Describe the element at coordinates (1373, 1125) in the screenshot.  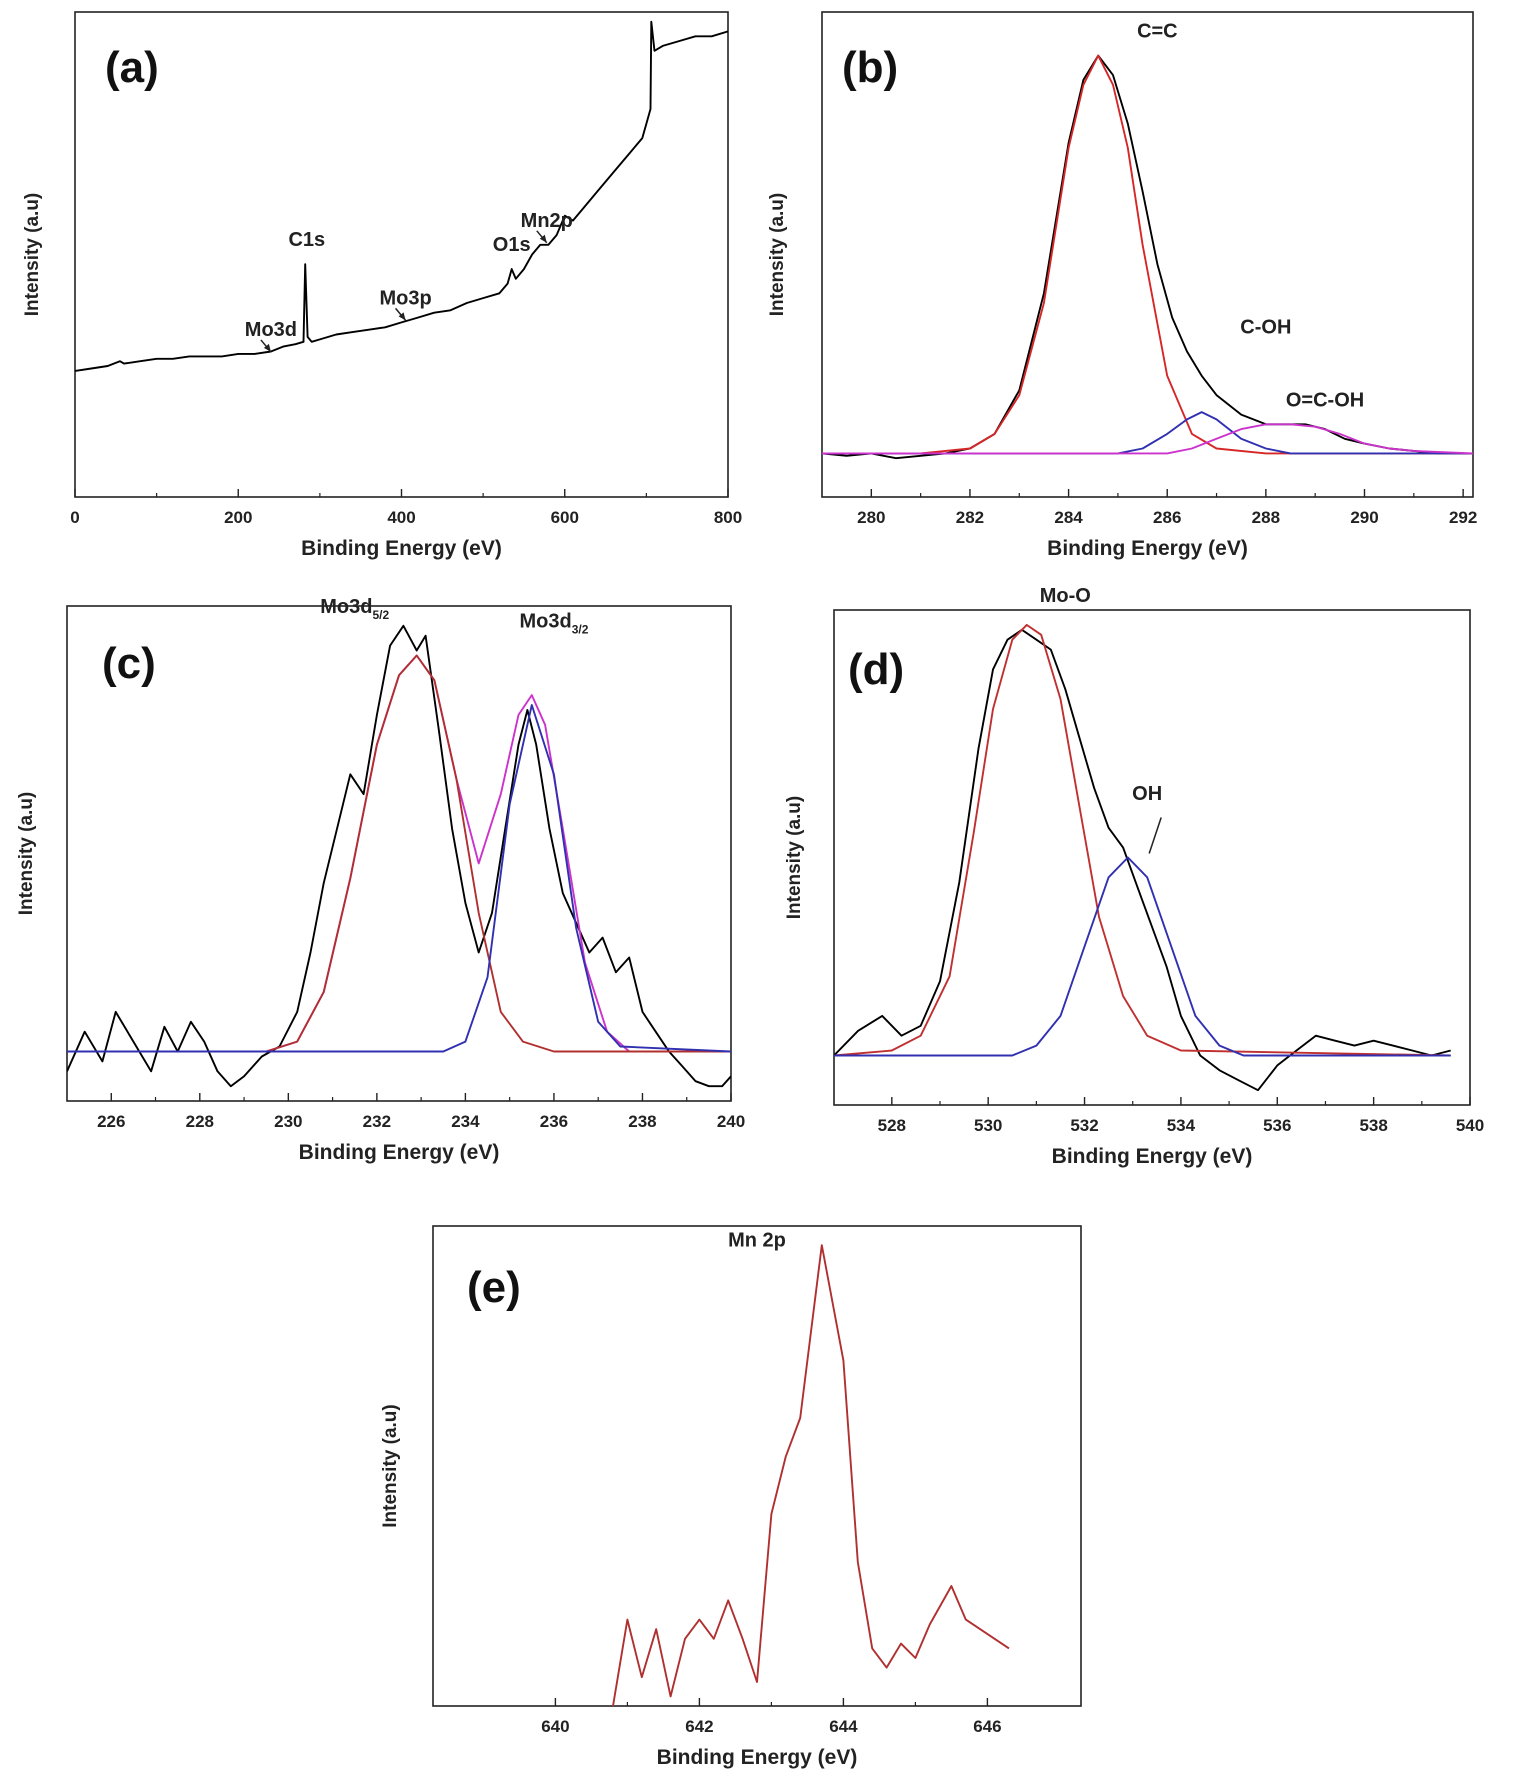
I see `x-tick-label: 538` at that location.